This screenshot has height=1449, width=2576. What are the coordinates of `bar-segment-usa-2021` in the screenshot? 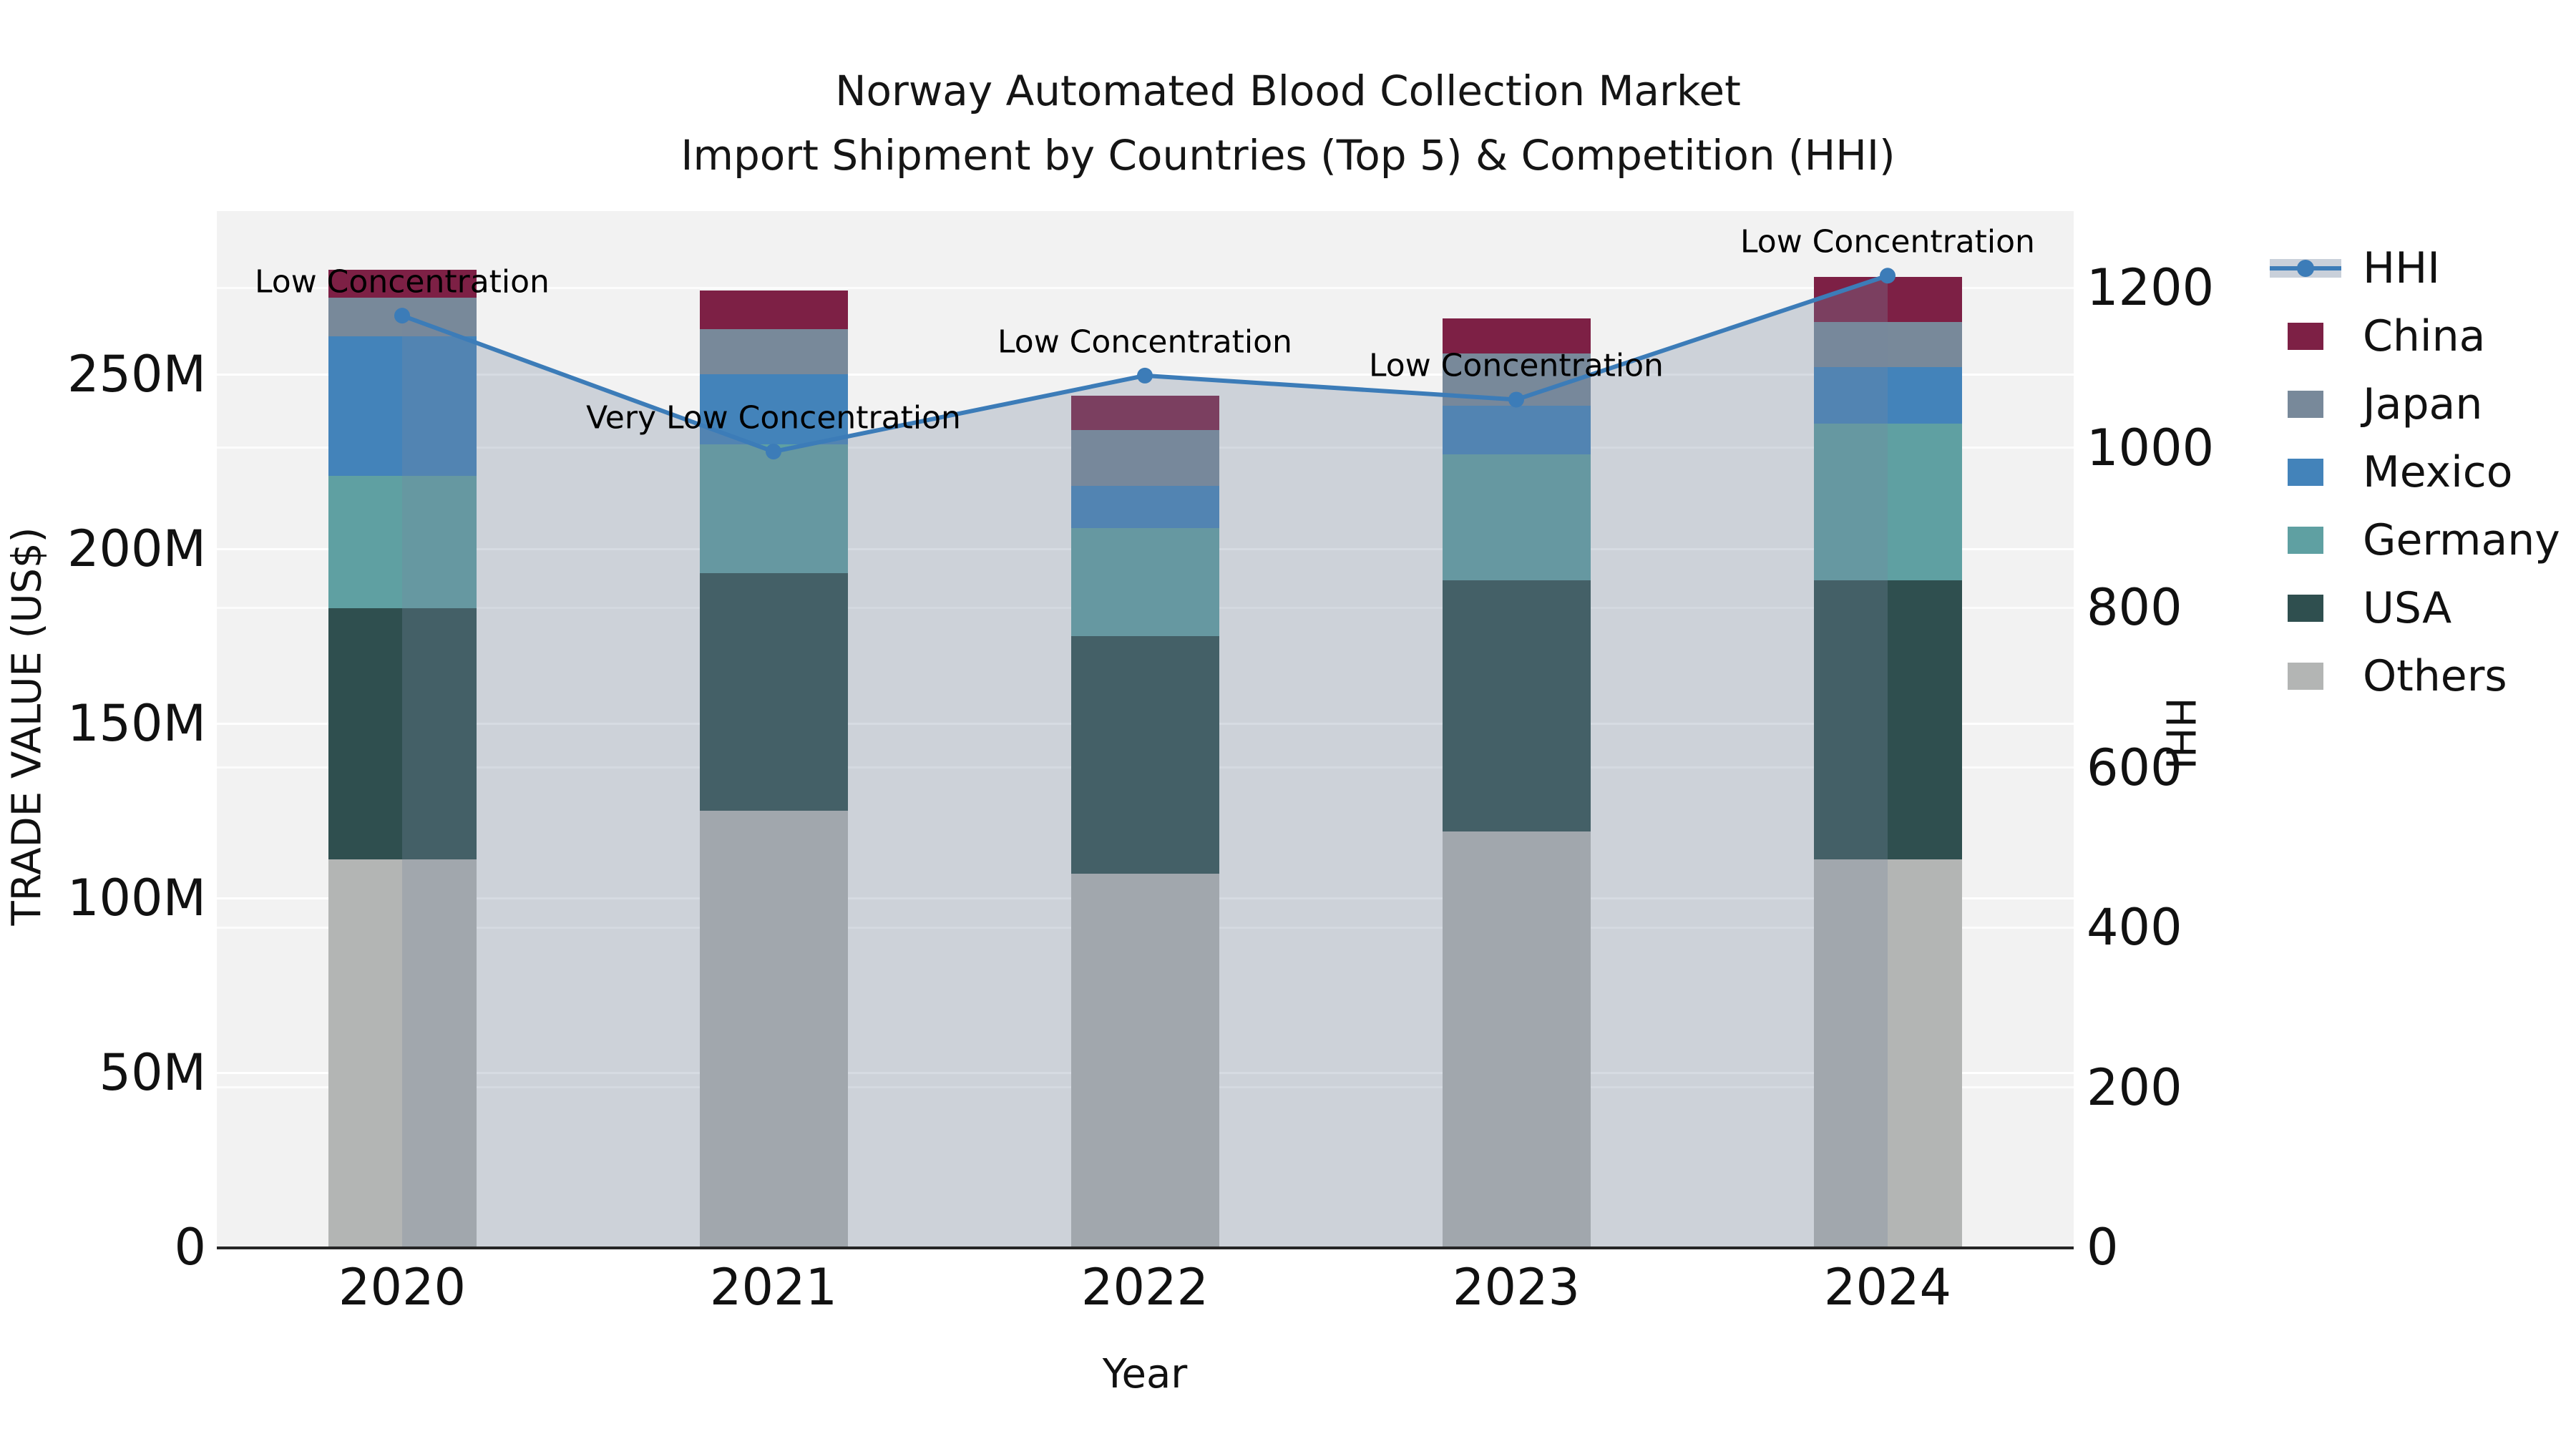 It's located at (773, 692).